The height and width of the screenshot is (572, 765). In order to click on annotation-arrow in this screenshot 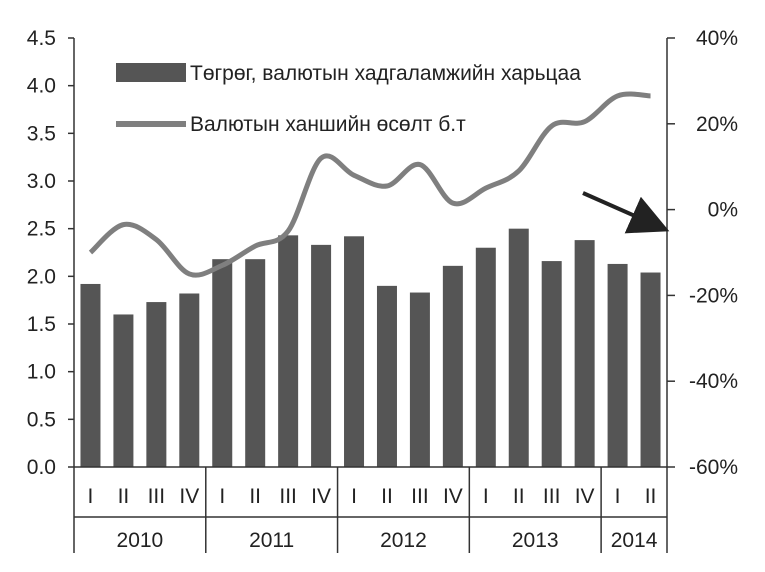, I will do `click(622, 210)`.